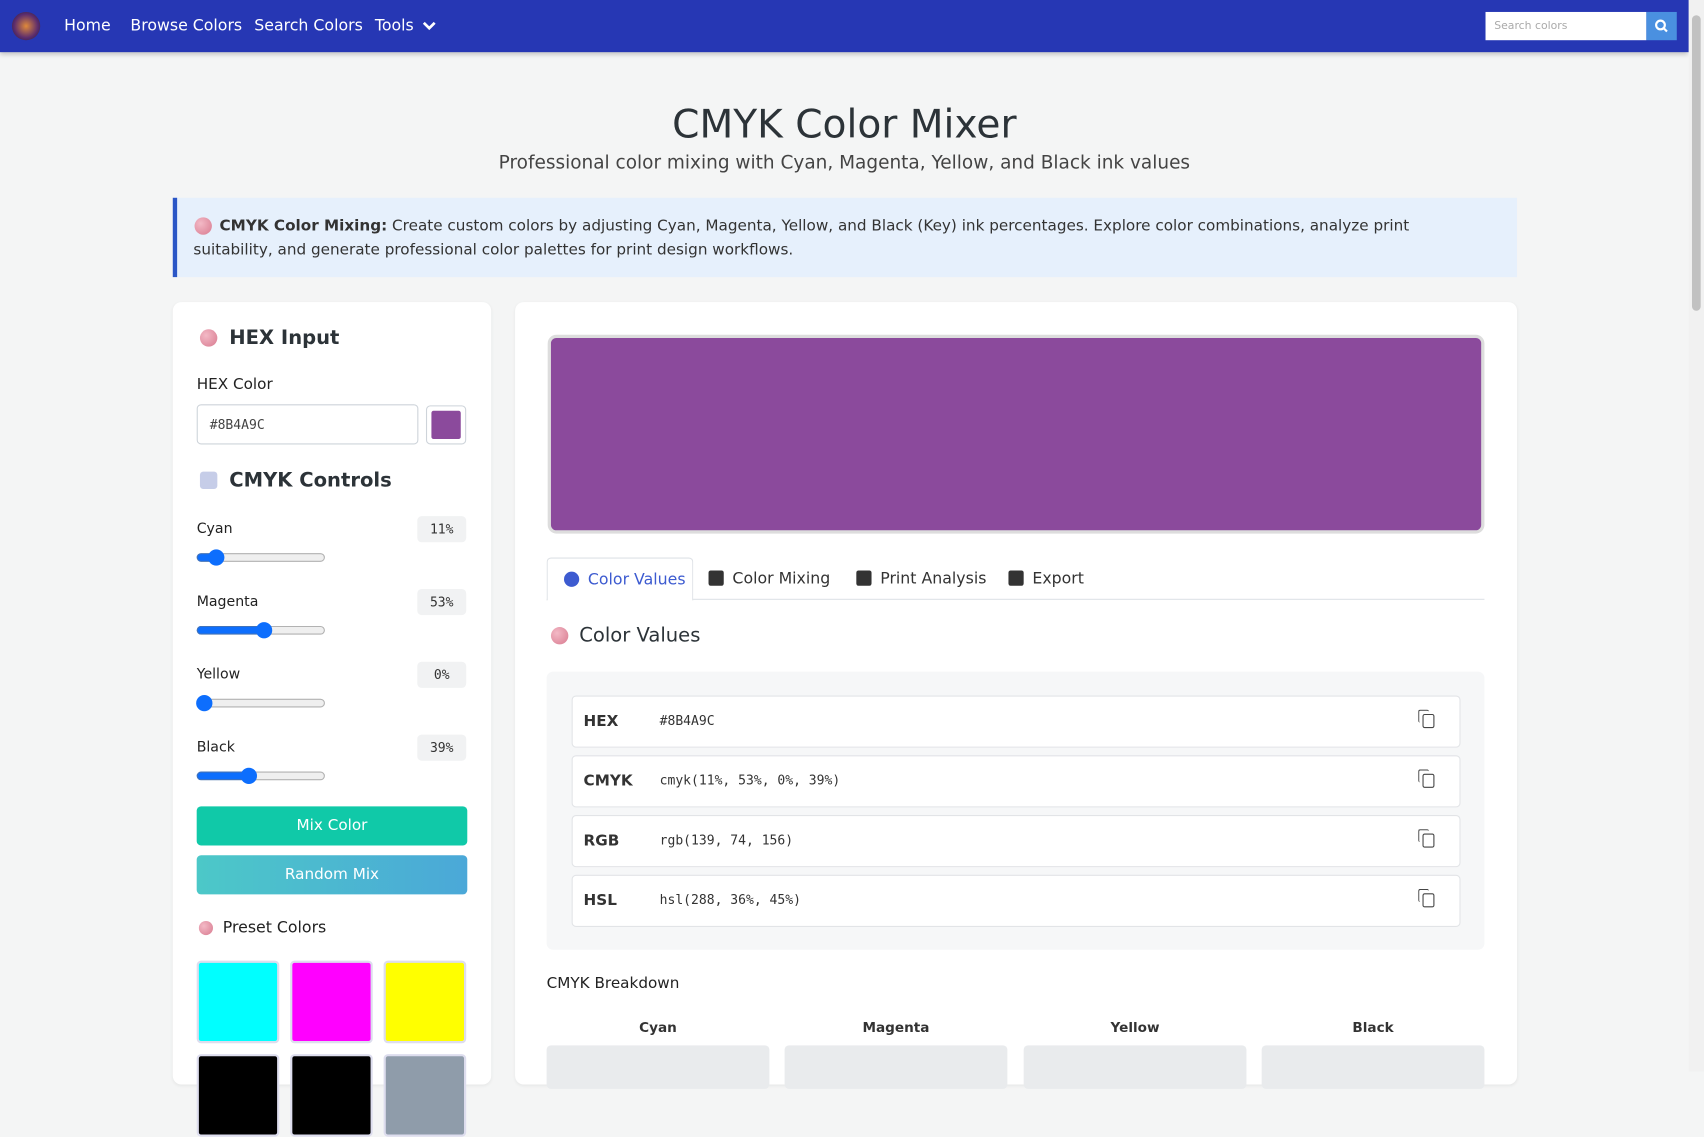 This screenshot has height=1137, width=1704. Describe the element at coordinates (237, 425) in the screenshot. I see `hex-input-value: #8B4A9C` at that location.